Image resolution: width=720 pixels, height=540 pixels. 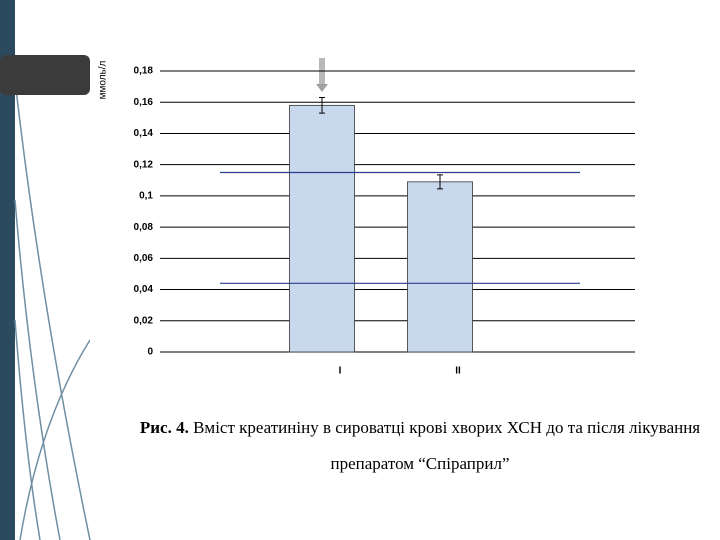 I want to click on y-tick-label: 0,12, so click(x=144, y=164).